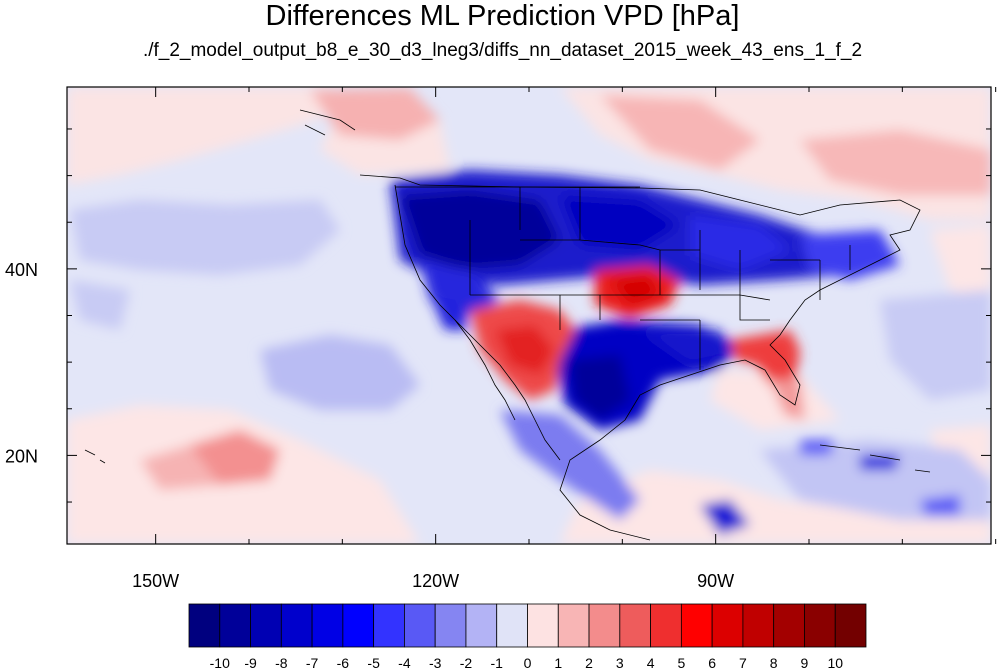 The image size is (1005, 672). What do you see at coordinates (681, 663) in the screenshot?
I see `colorbar-label: 5` at bounding box center [681, 663].